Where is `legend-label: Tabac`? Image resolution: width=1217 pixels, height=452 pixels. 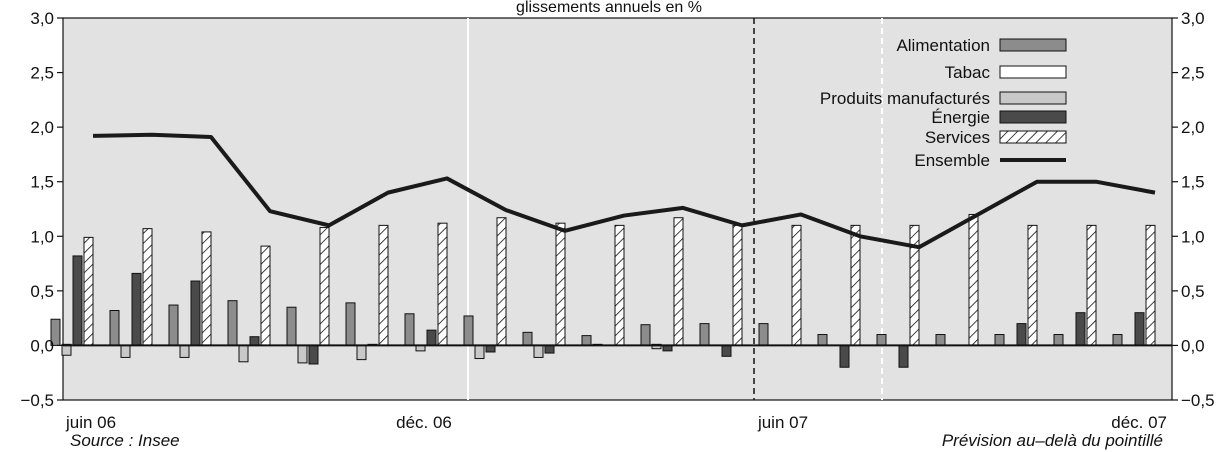
legend-label: Tabac is located at coordinates (968, 72).